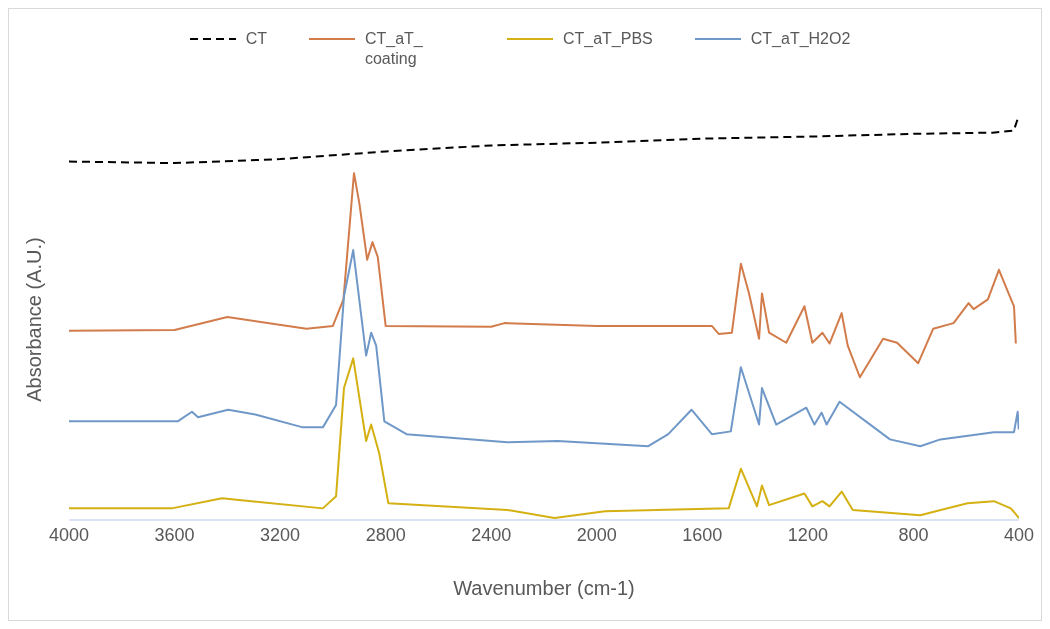 This screenshot has width=1050, height=629. What do you see at coordinates (174, 534) in the screenshot?
I see `x-tick-label: 3600` at bounding box center [174, 534].